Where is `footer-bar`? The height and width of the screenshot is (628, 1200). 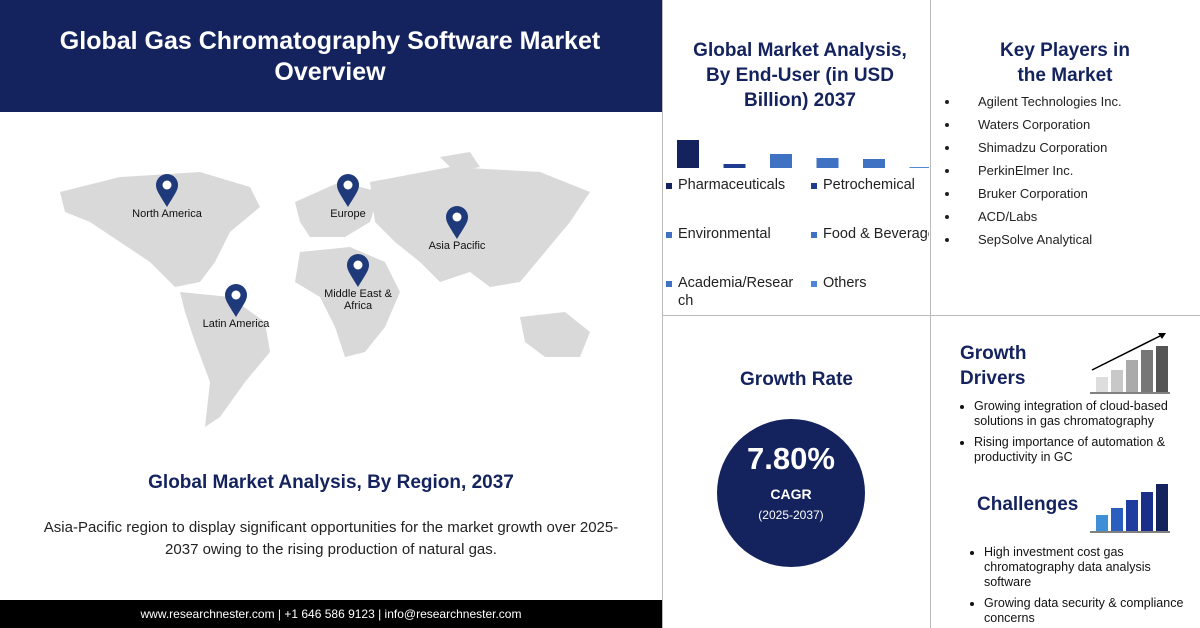
footer-bar is located at coordinates (331, 614).